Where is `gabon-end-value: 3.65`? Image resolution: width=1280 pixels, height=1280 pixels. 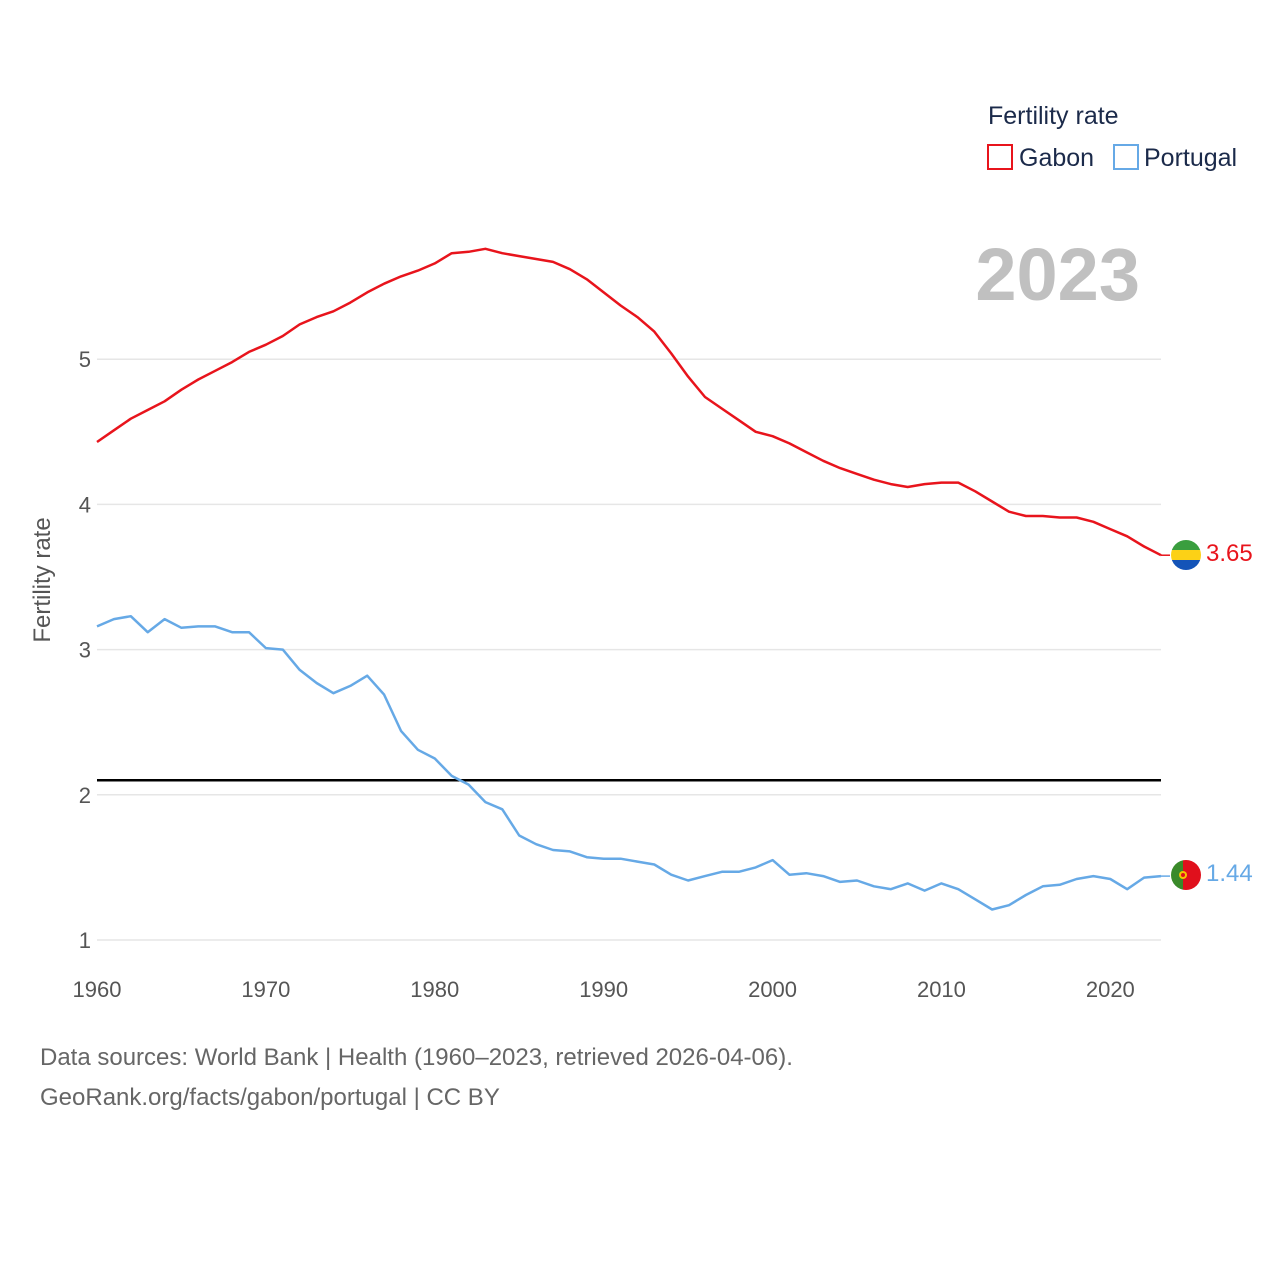 gabon-end-value: 3.65 is located at coordinates (1229, 553).